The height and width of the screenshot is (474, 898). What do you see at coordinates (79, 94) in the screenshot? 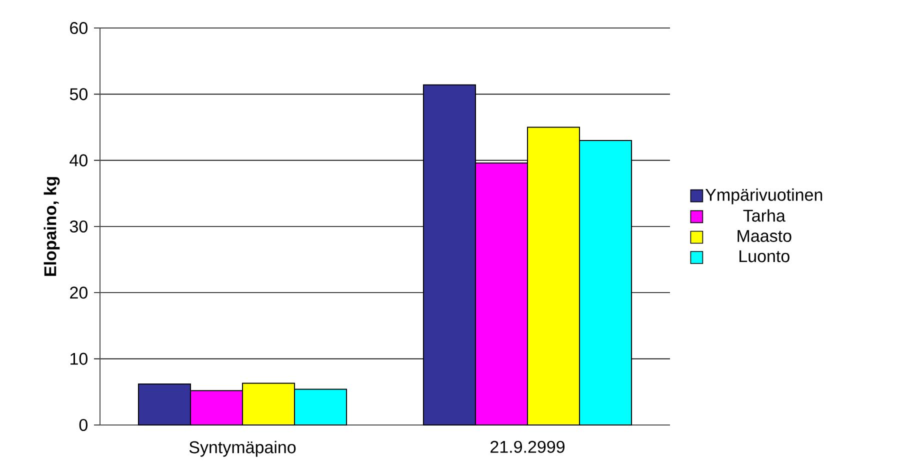
I see `y-tick-label: 50` at bounding box center [79, 94].